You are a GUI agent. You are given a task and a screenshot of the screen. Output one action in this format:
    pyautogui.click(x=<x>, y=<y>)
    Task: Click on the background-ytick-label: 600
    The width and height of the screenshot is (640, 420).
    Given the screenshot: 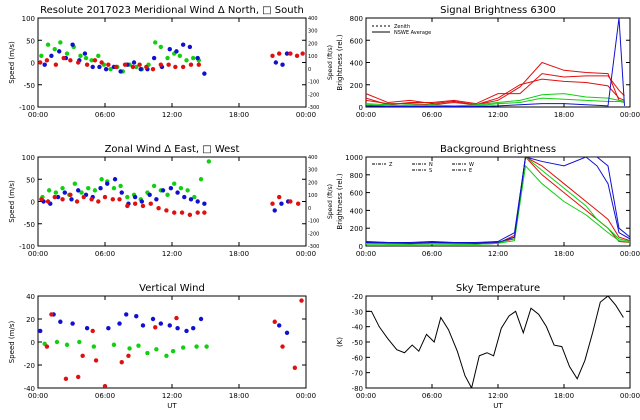 What is the action you would take?
    pyautogui.click(x=356, y=194)
    